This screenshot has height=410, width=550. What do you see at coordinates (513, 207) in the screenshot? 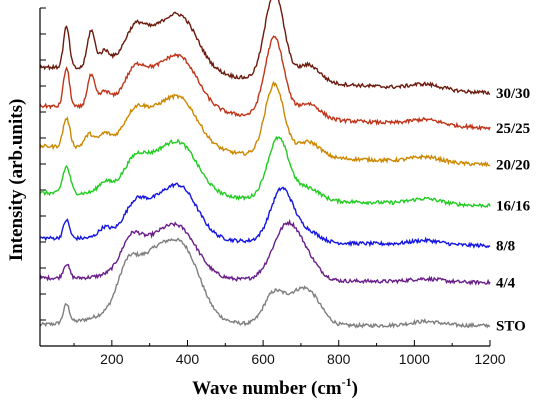
I see `series-label-16-16: 16/16` at bounding box center [513, 207].